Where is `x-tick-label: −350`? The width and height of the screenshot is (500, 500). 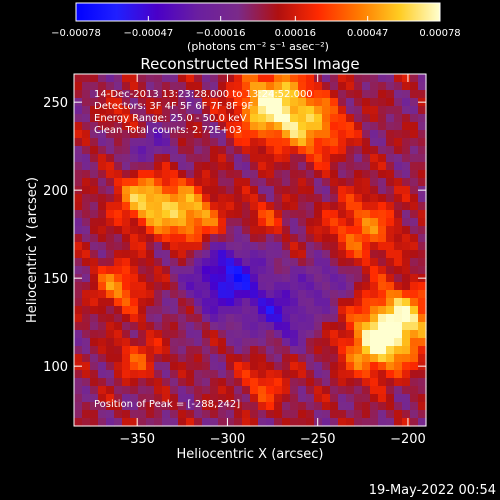 x-tick-label: −350 is located at coordinates (137, 439).